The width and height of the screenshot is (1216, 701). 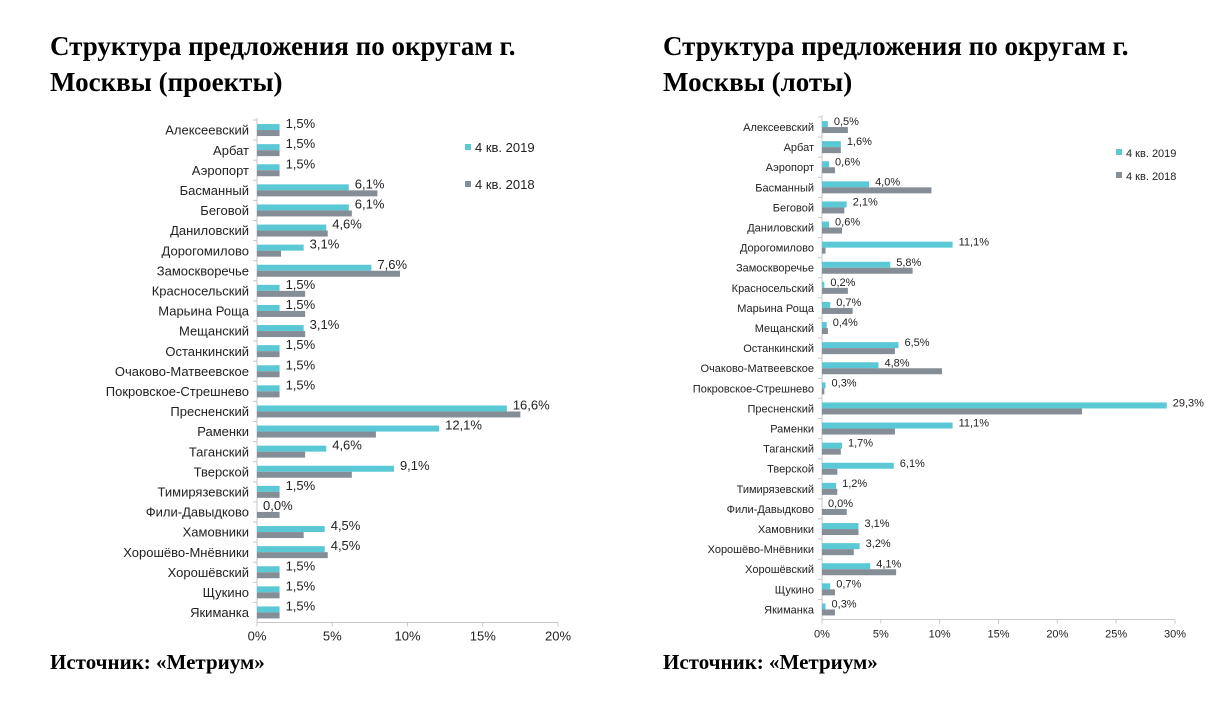 What do you see at coordinates (778, 128) in the screenshot?
I see `category-label: Алексеевский` at bounding box center [778, 128].